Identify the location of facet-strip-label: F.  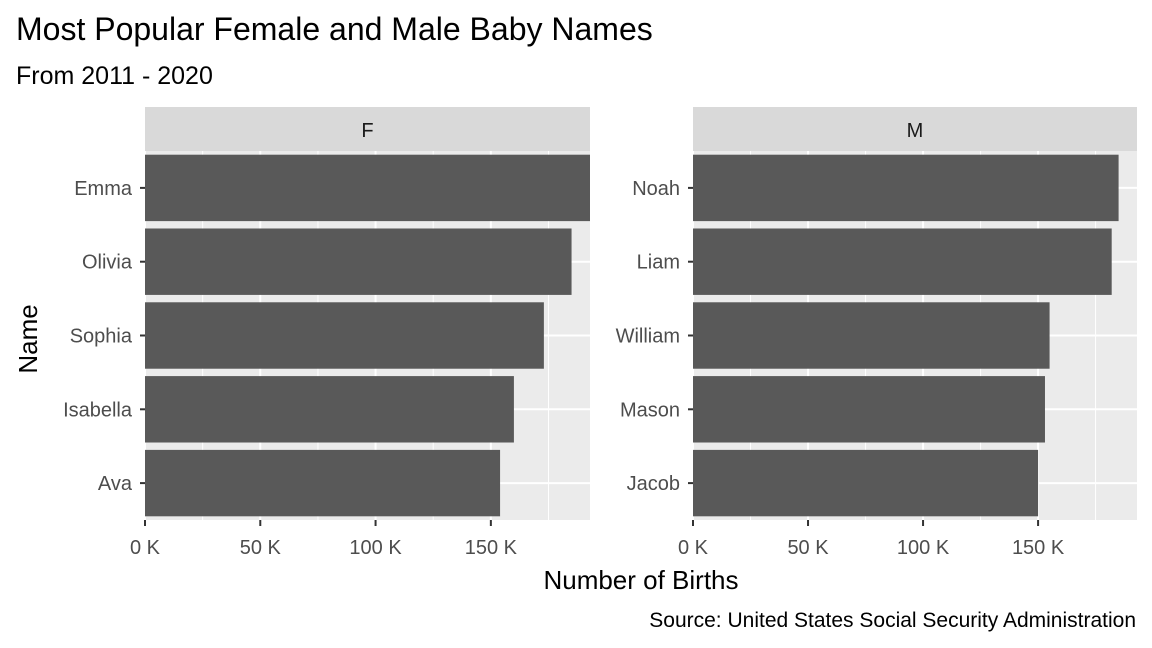
(367, 131).